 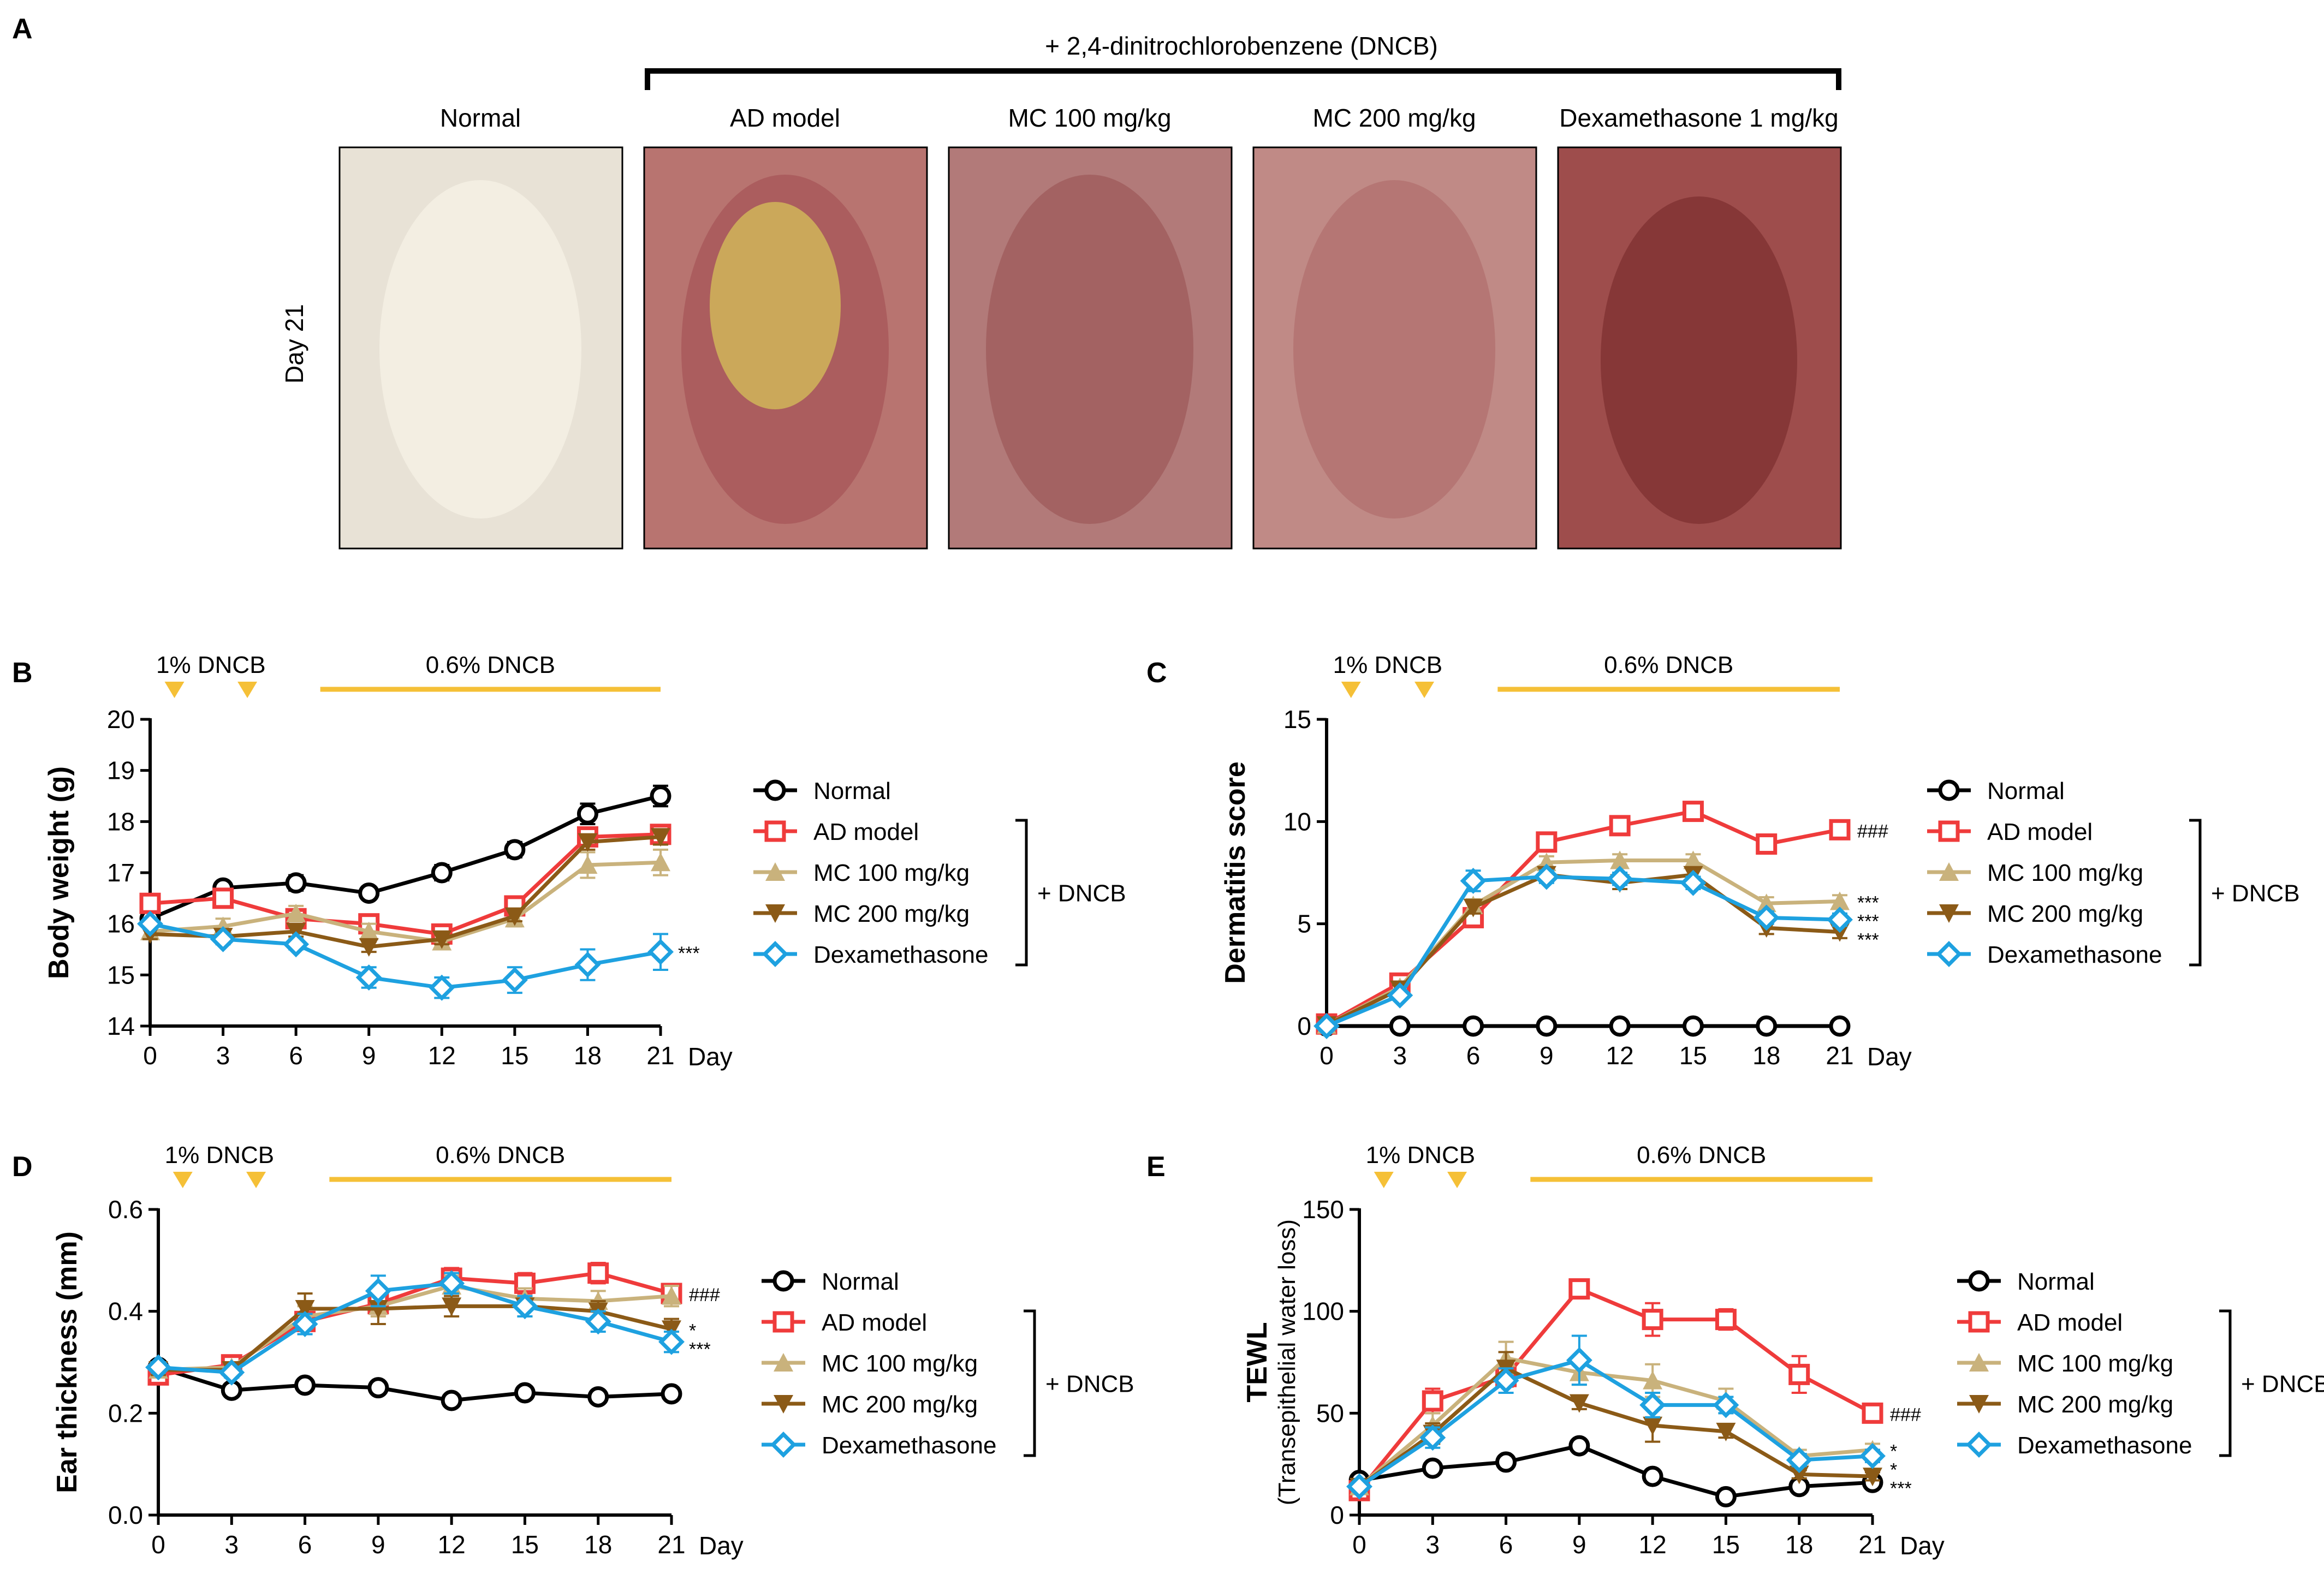 What do you see at coordinates (1156, 1167) in the screenshot?
I see `panel-label-e: E` at bounding box center [1156, 1167].